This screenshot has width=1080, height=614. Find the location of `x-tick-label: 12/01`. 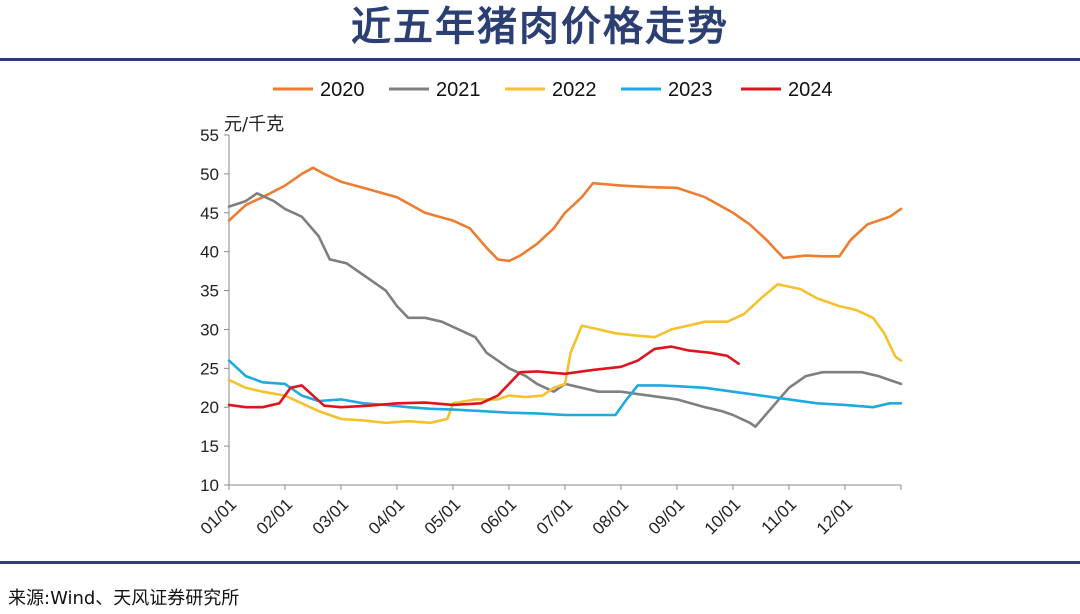

x-tick-label: 12/01 is located at coordinates (835, 517).